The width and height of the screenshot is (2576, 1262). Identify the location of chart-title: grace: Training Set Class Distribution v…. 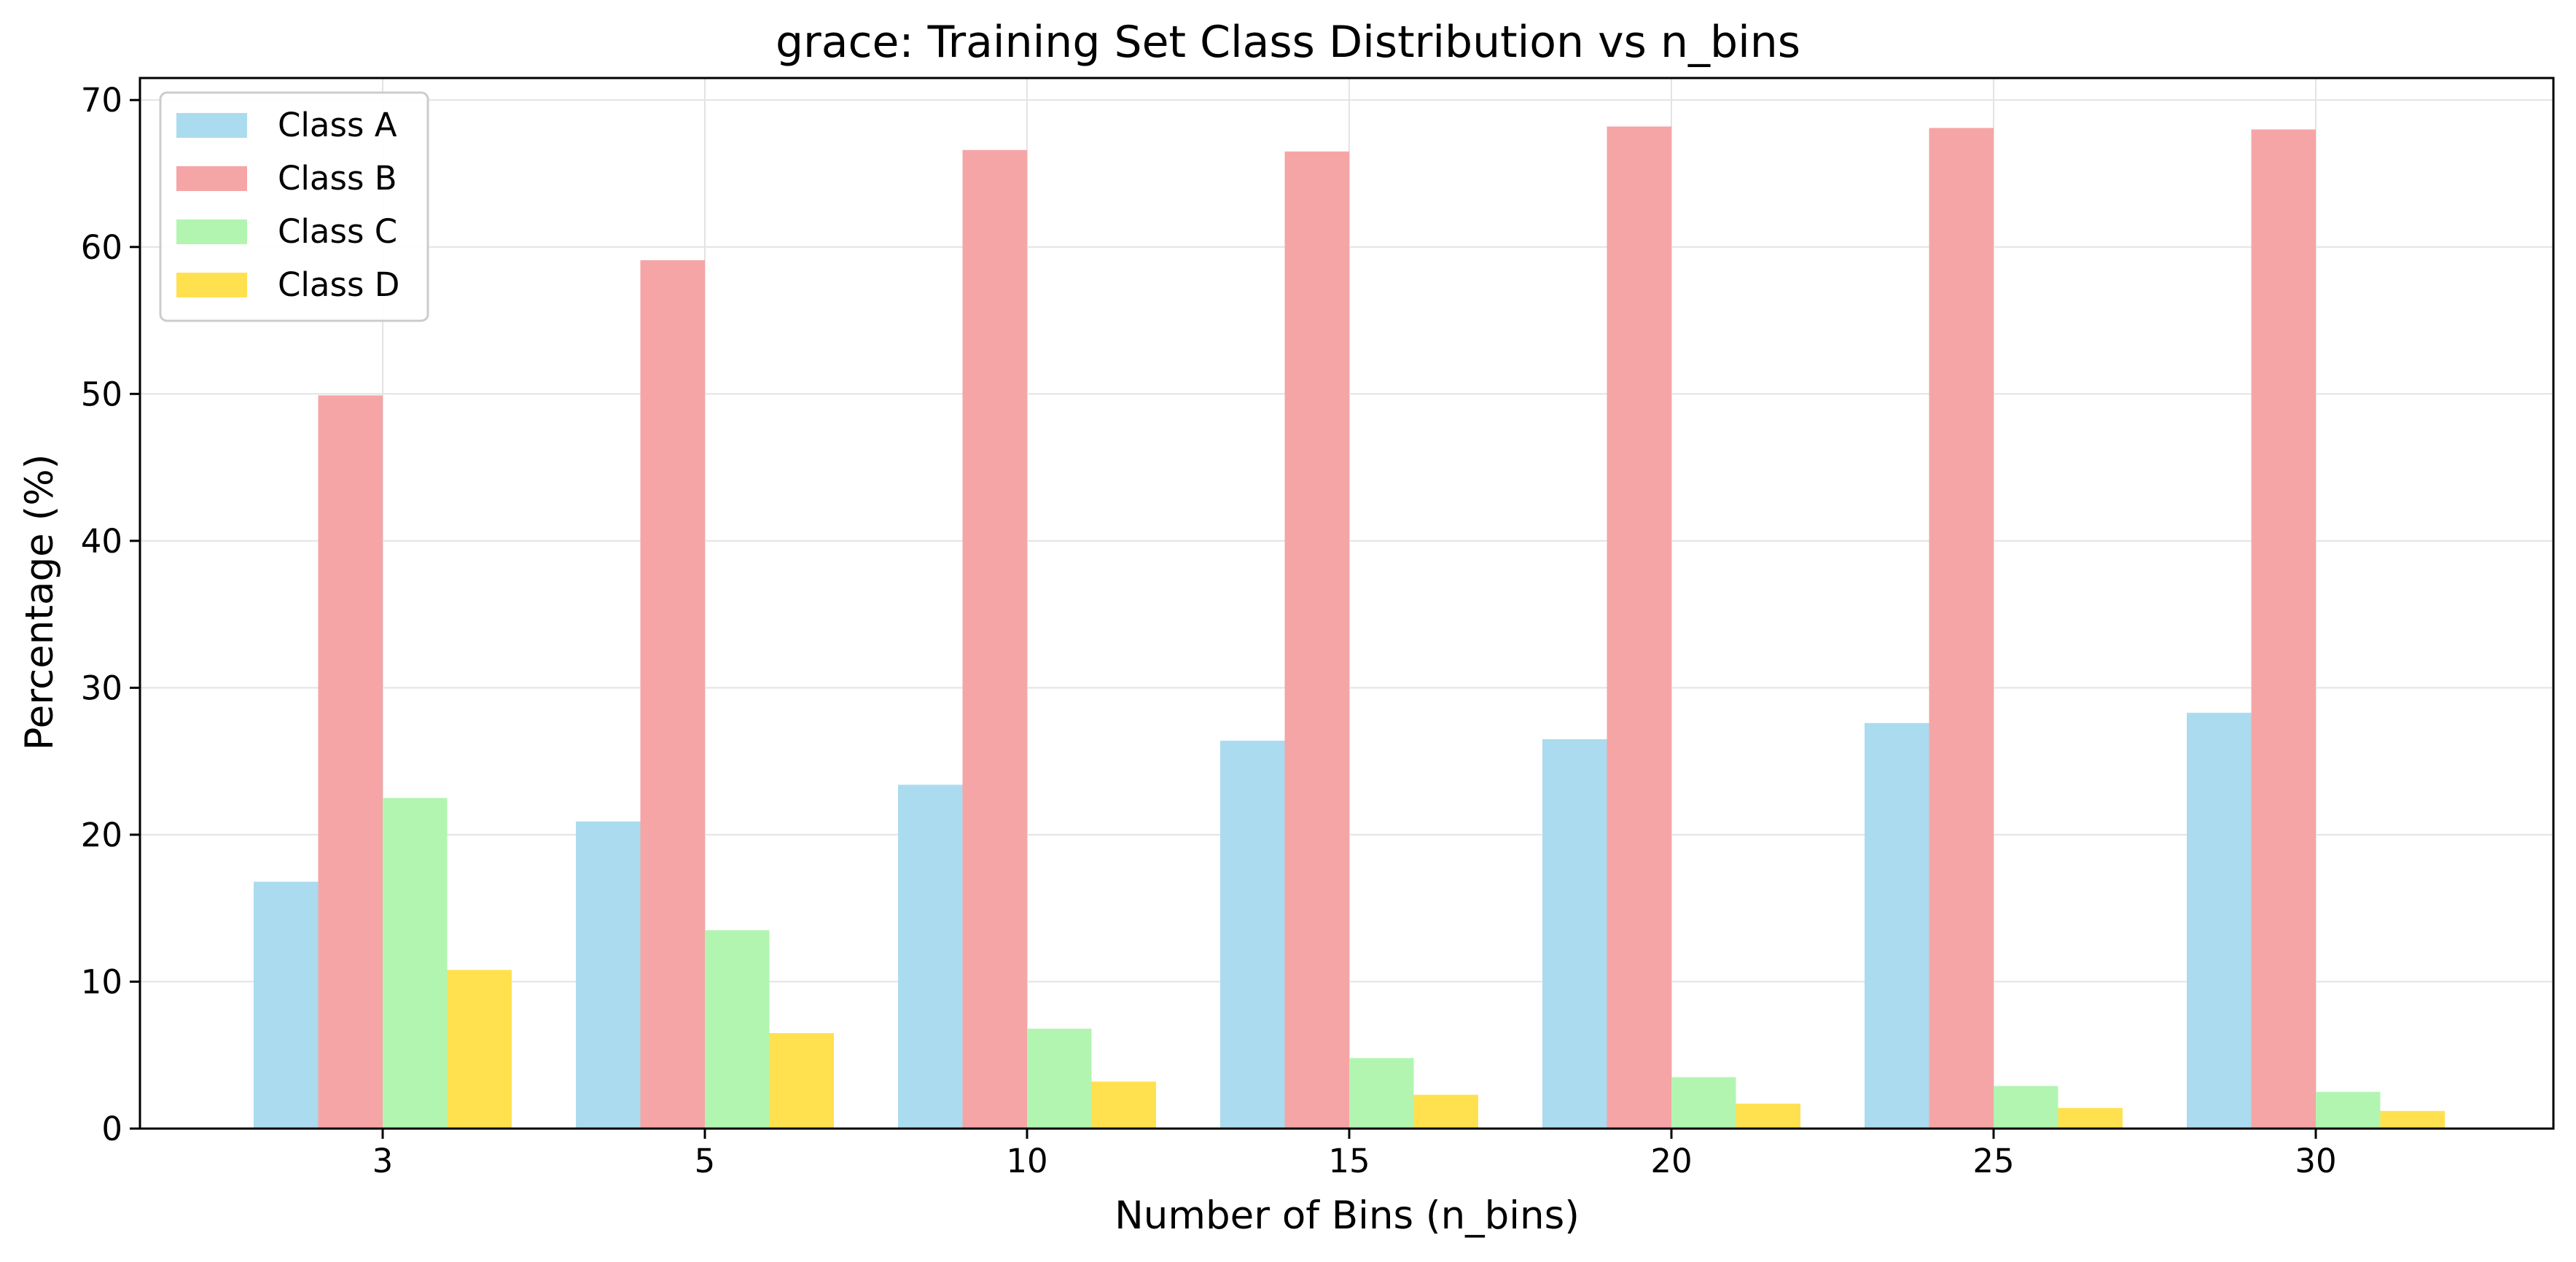
(1288, 43).